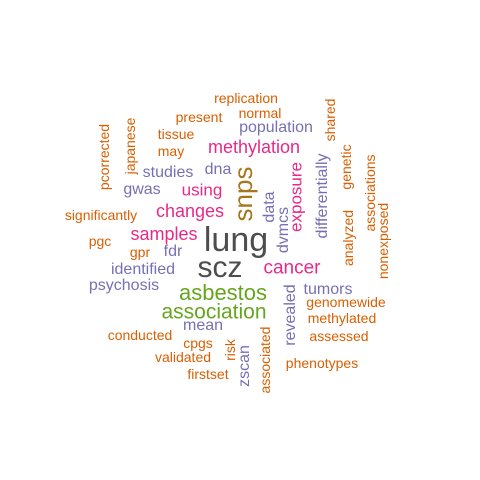 The width and height of the screenshot is (480, 480). Describe the element at coordinates (173, 251) in the screenshot. I see `word-fdr: fdr` at that location.